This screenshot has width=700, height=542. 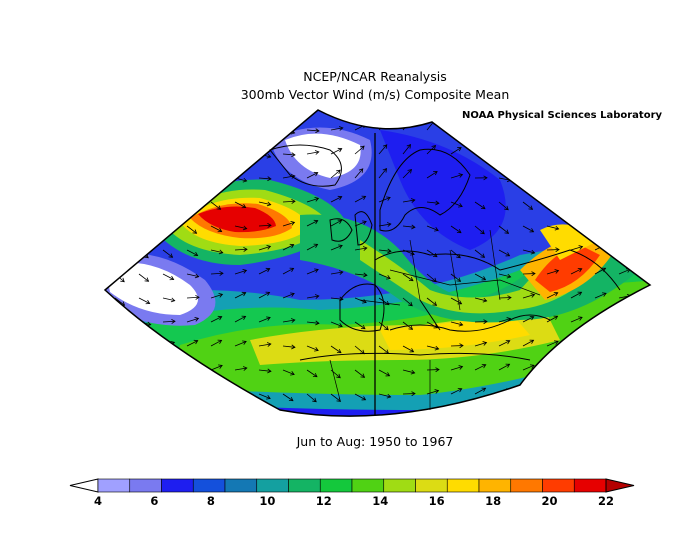 I want to click on colorbar-min-arrow, so click(x=84, y=485).